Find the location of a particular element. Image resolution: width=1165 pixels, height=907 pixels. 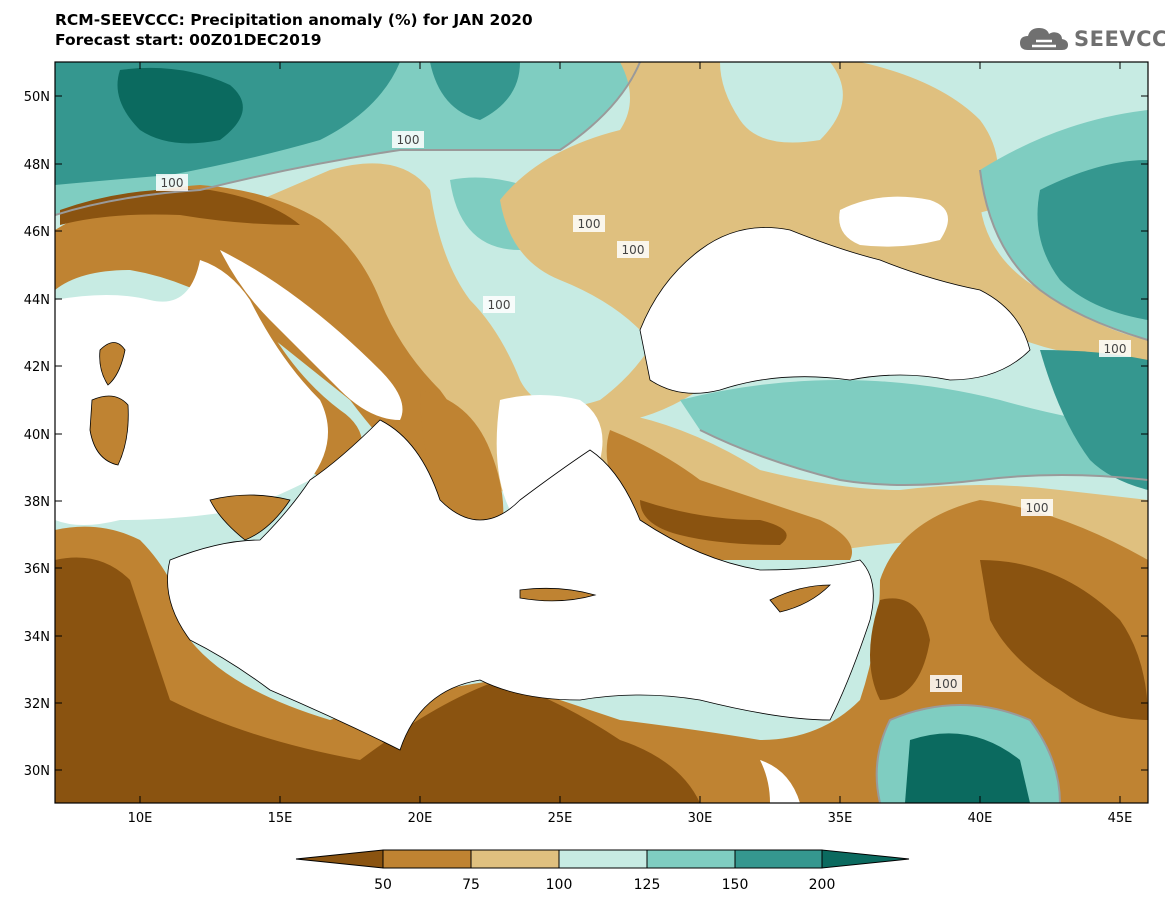

lat-label: 46N is located at coordinates (37, 232).